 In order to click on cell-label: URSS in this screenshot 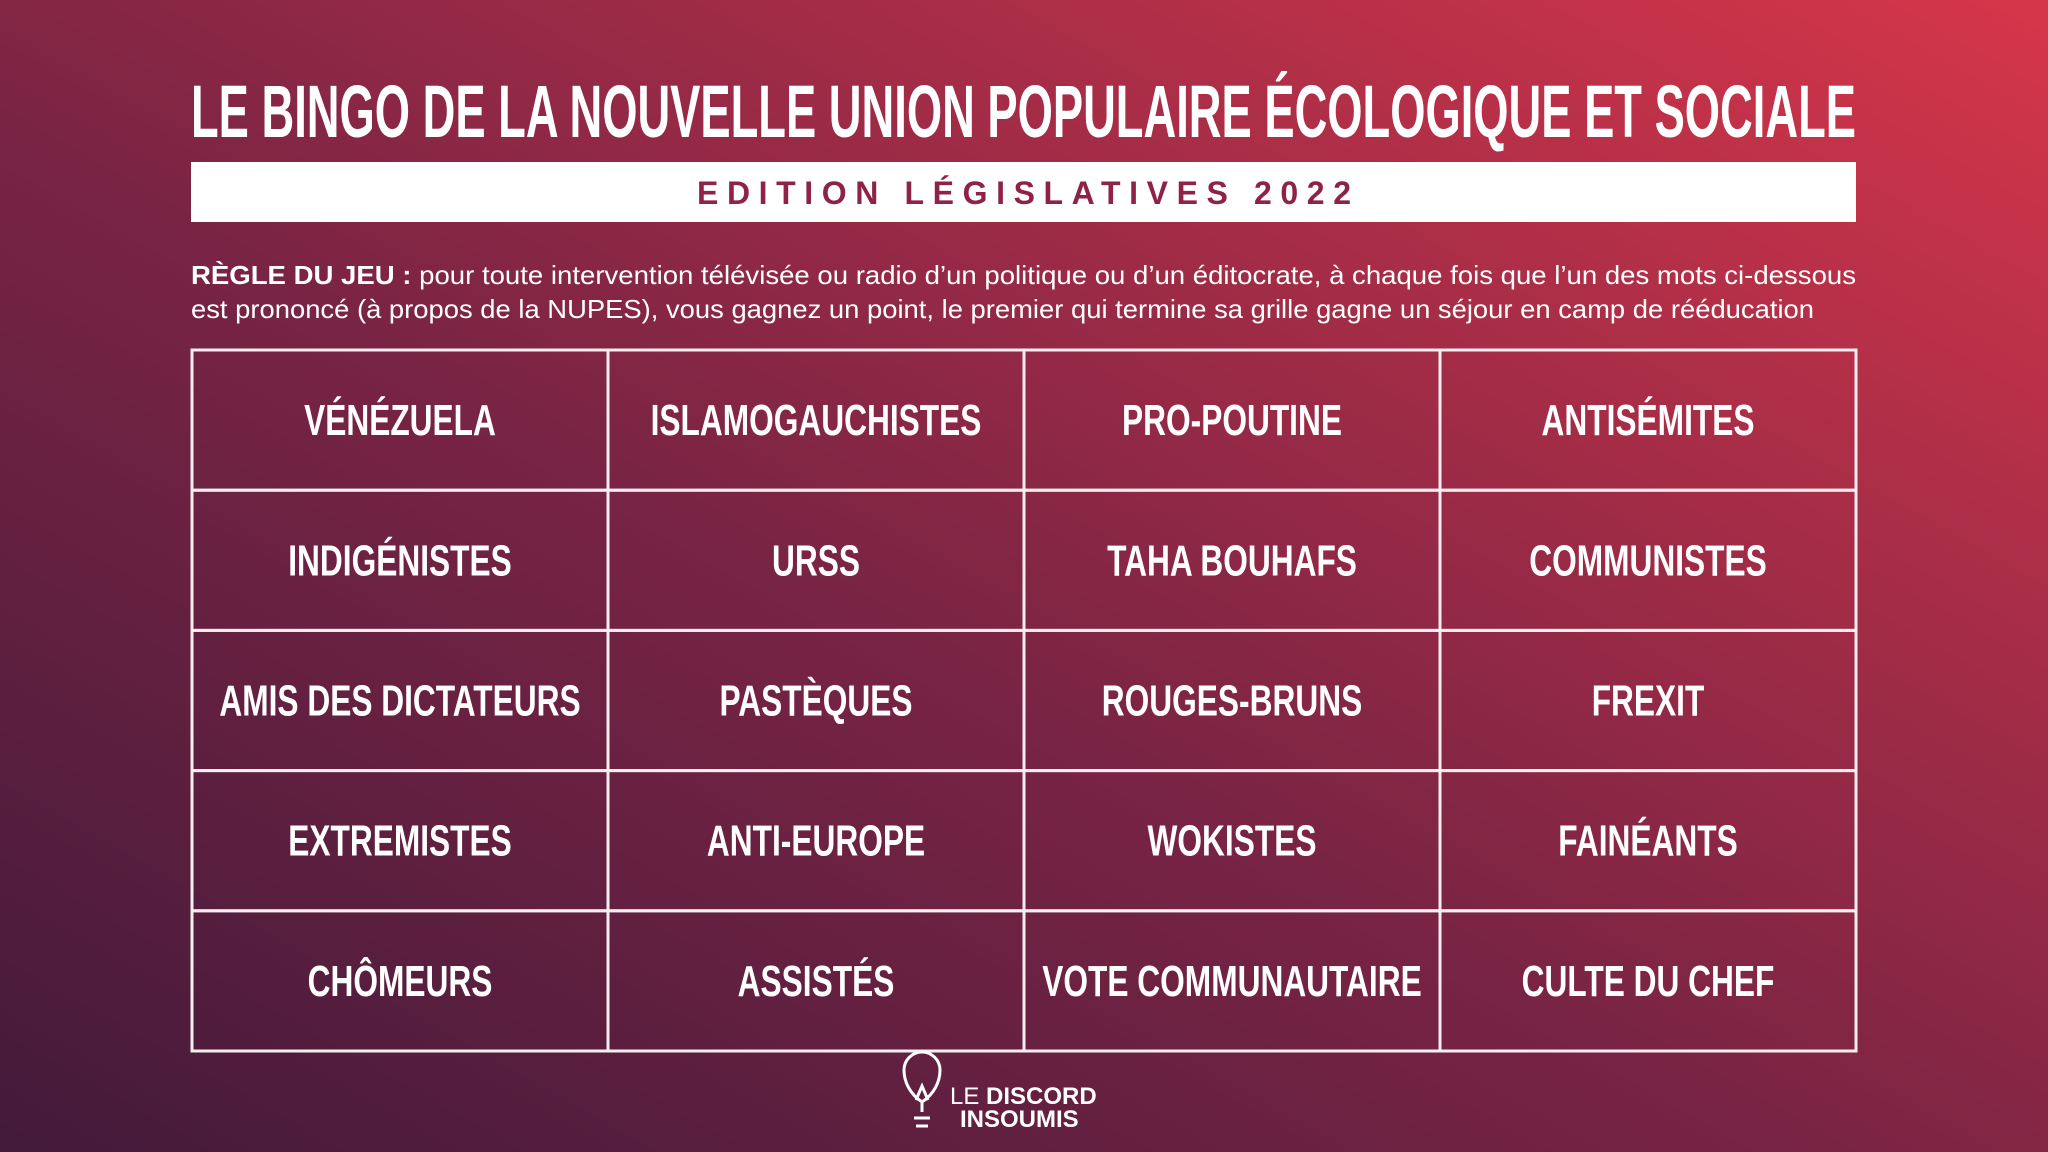, I will do `click(816, 560)`.